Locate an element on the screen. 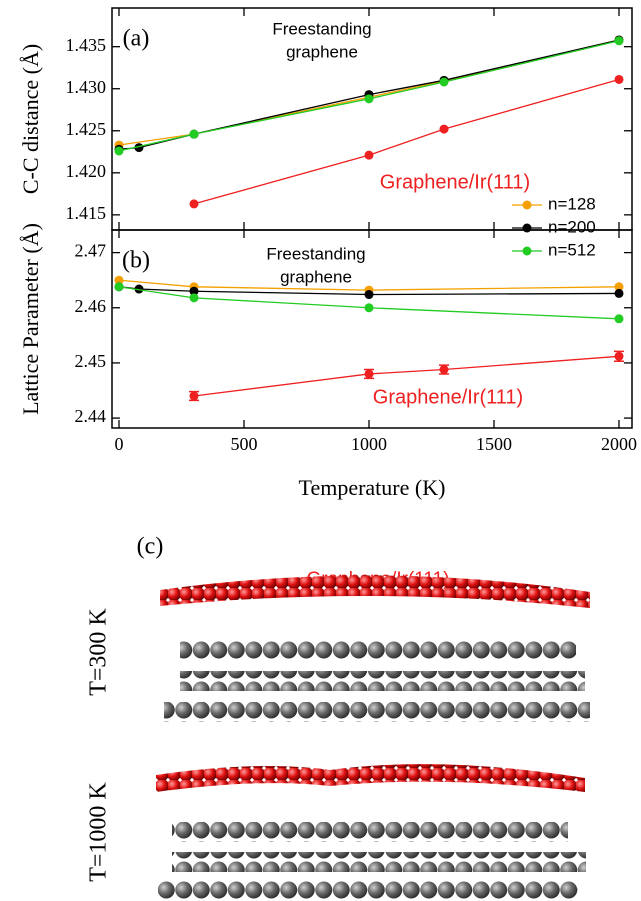 The height and width of the screenshot is (901, 641). x-tick-label: 2000 is located at coordinates (619, 444).